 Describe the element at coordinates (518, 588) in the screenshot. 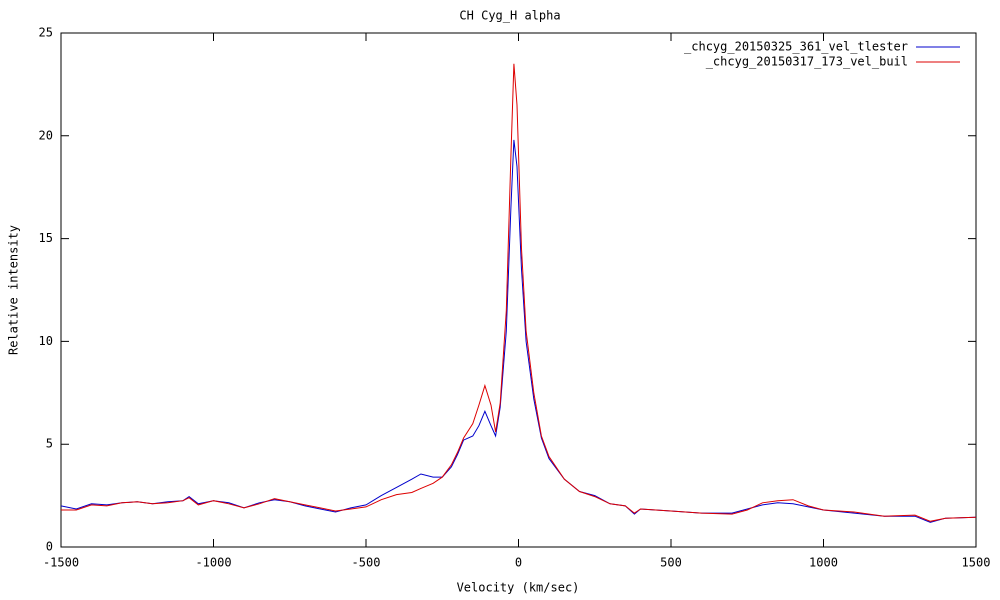

I see `x-axis-label: Velocity (km/sec)` at that location.